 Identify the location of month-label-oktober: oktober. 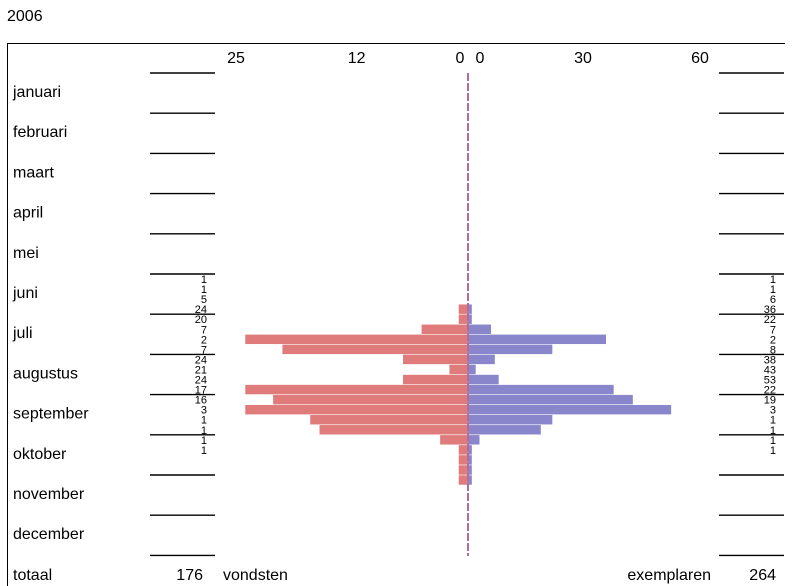
(40, 454).